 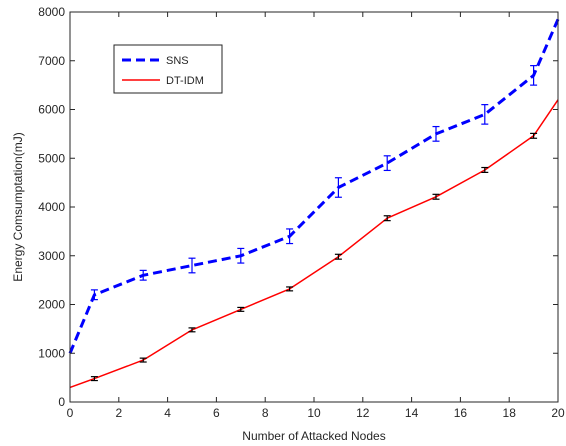 What do you see at coordinates (167, 413) in the screenshot?
I see `x-tick-label: 4` at bounding box center [167, 413].